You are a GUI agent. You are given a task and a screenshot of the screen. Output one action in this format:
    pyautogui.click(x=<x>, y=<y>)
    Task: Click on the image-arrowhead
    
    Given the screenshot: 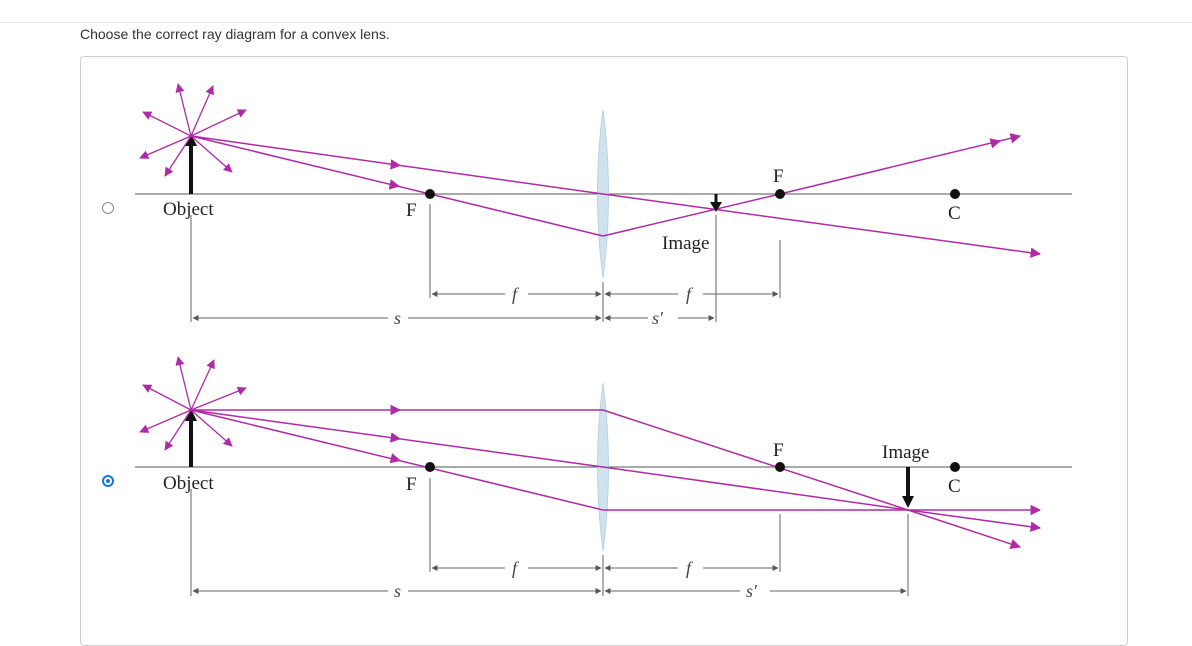 What is the action you would take?
    pyautogui.click(x=908, y=502)
    